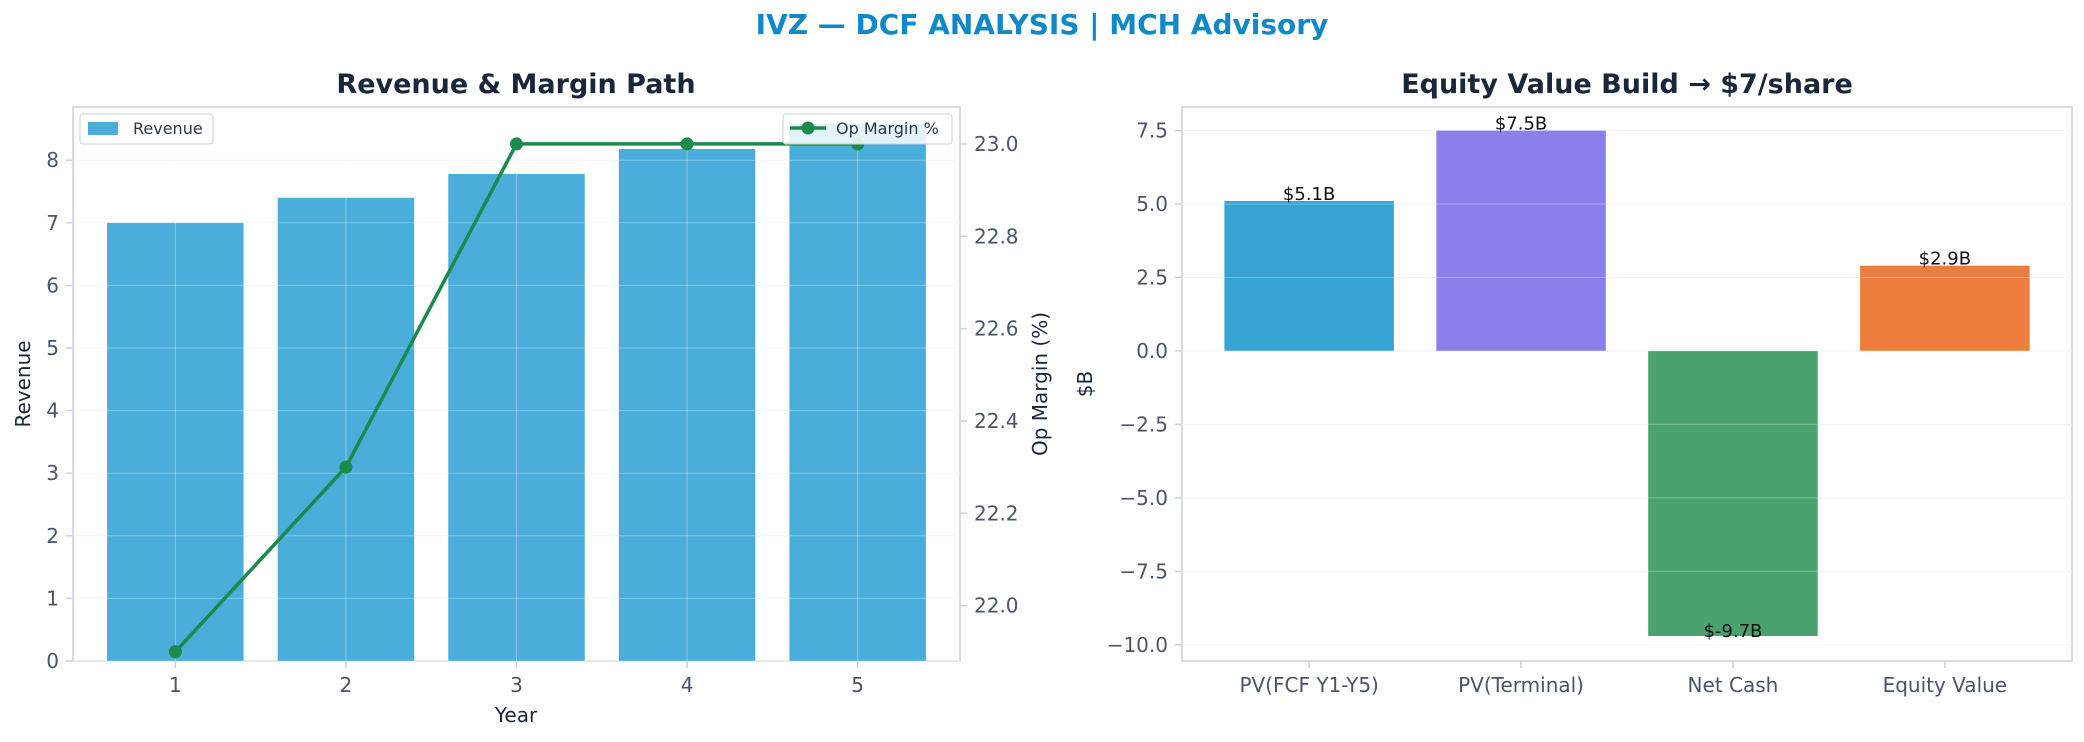  I want to click on data-label: $-9.7B, so click(1732, 631).